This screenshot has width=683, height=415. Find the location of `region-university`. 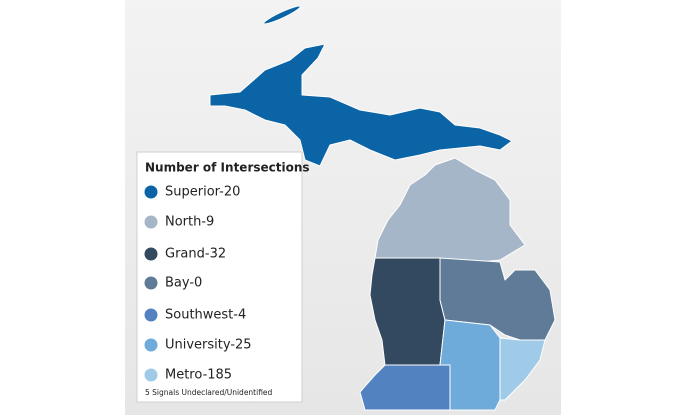

region-university is located at coordinates (470, 365).